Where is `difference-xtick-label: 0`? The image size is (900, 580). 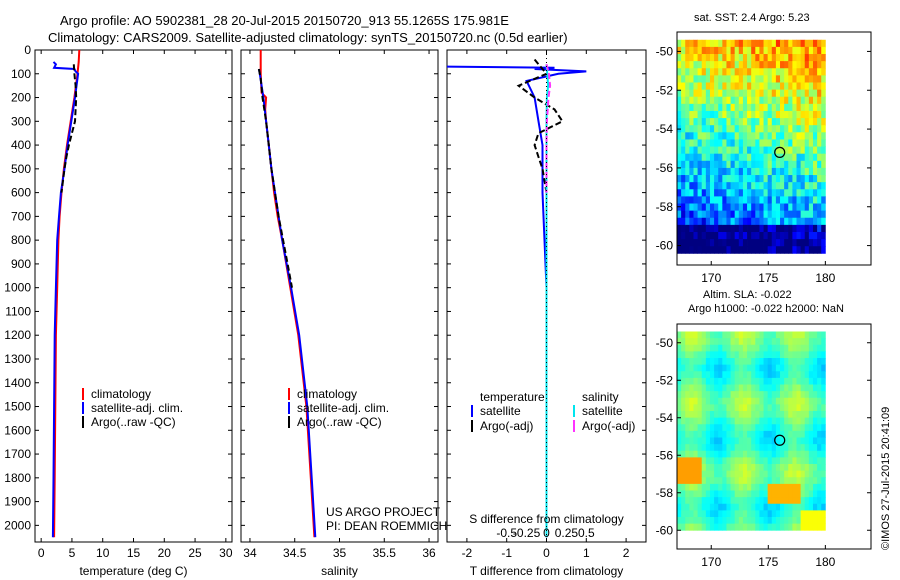 difference-xtick-label: 0 is located at coordinates (546, 553).